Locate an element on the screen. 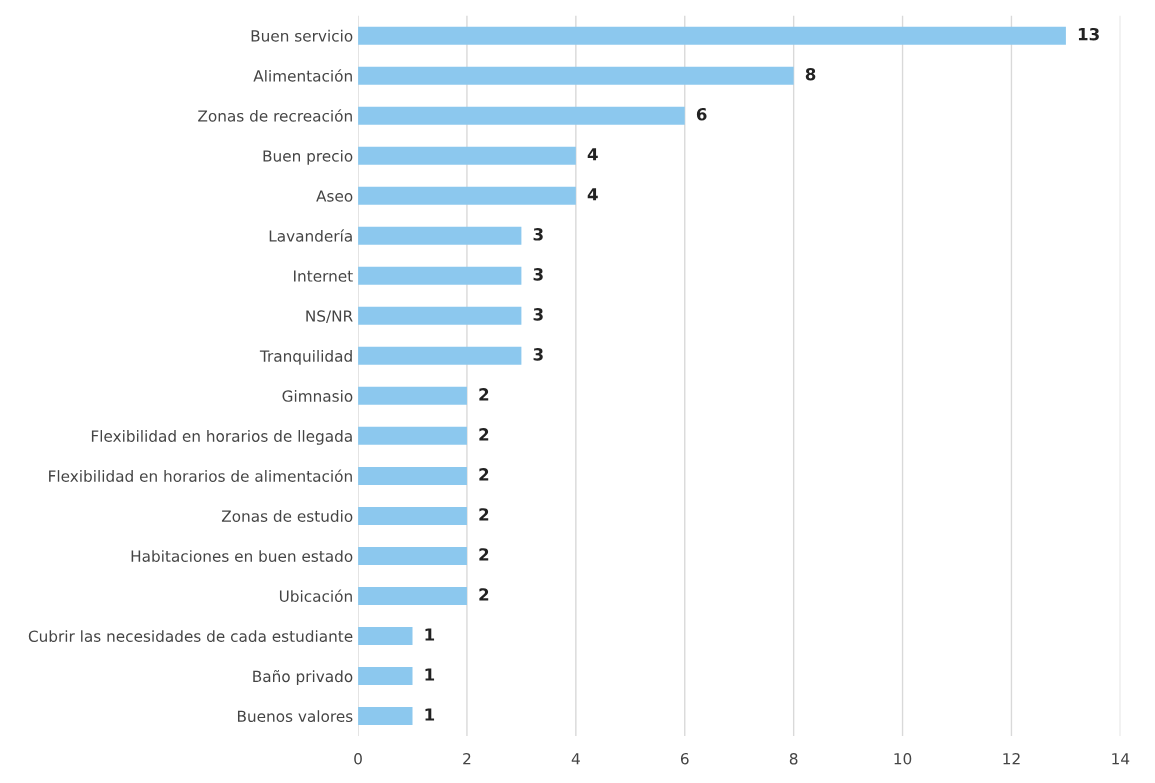 The image size is (1155, 783). y-tick-label: Lavandería is located at coordinates (310, 235).